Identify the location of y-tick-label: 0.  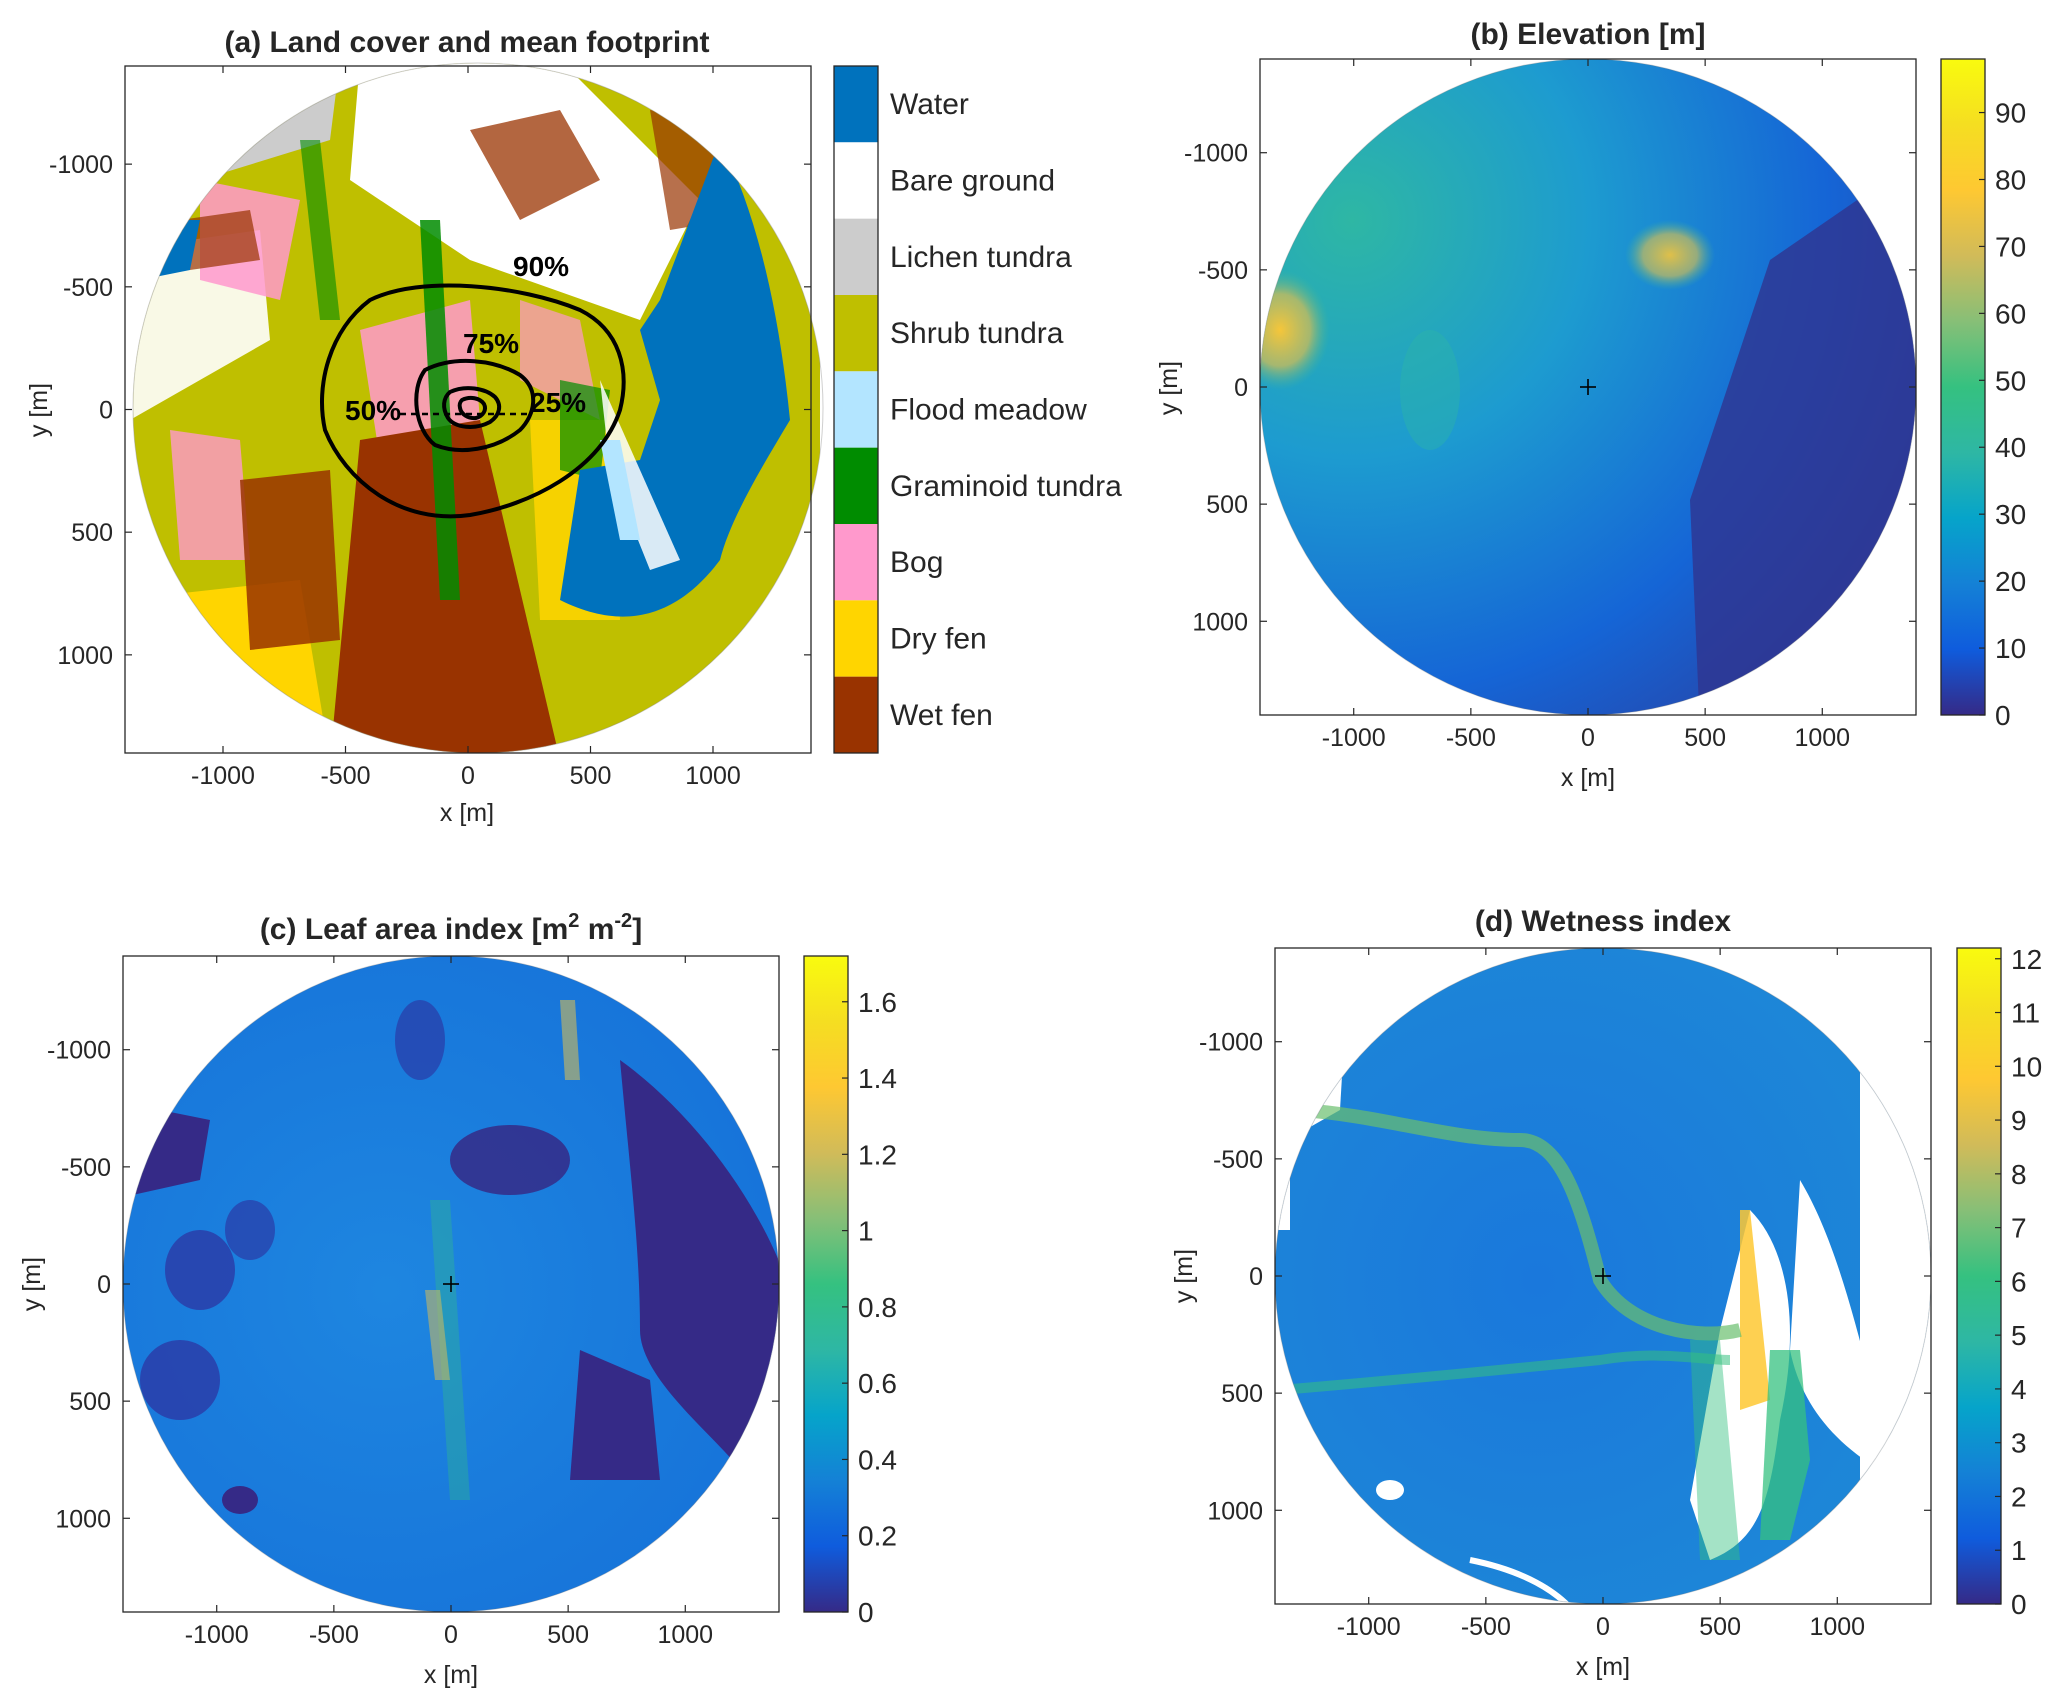
(104, 1285).